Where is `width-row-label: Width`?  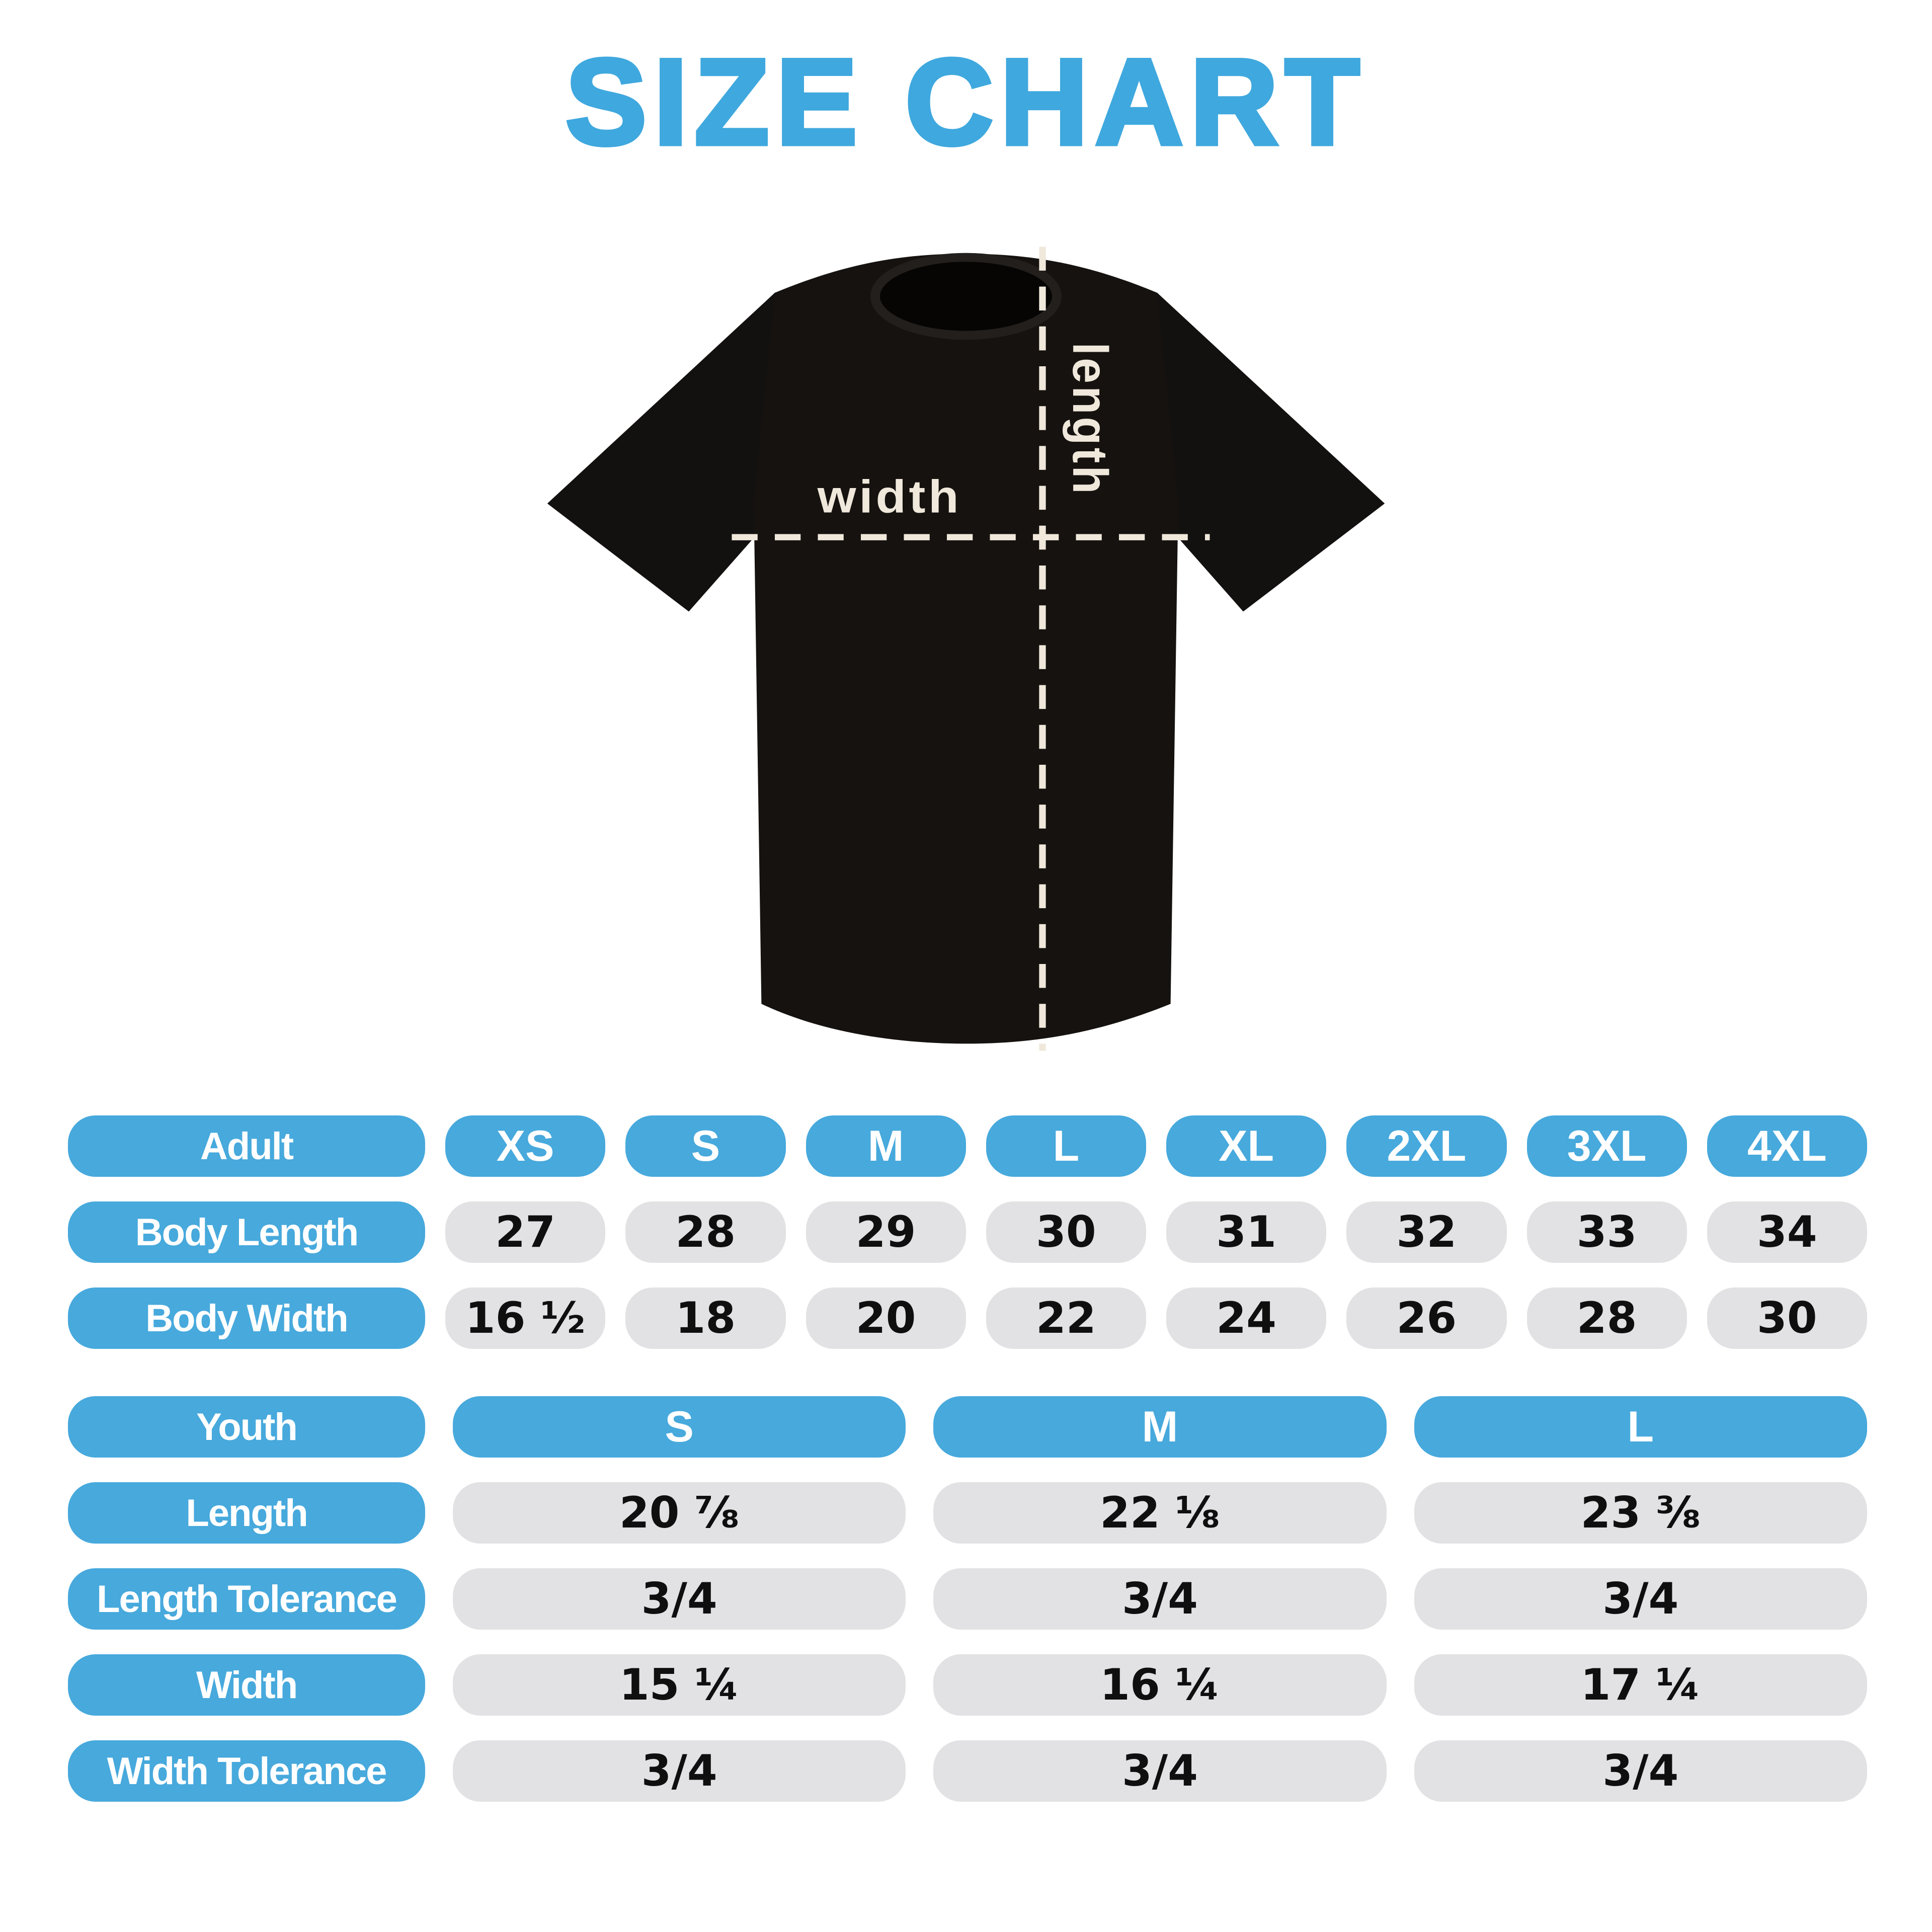
width-row-label: Width is located at coordinates (247, 1685).